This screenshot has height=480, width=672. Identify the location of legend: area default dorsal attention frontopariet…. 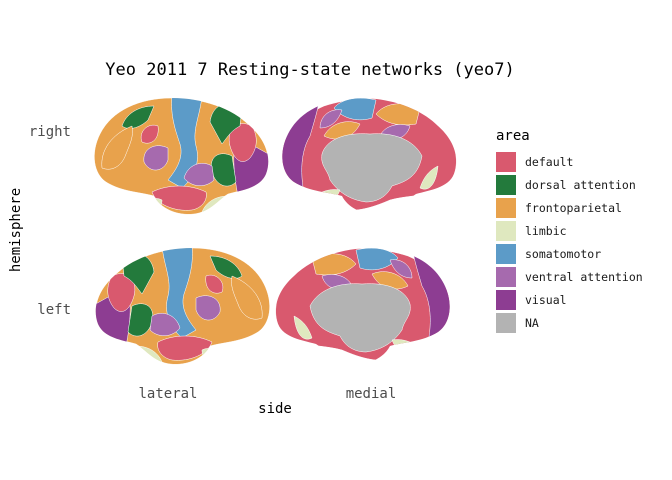
(569, 231).